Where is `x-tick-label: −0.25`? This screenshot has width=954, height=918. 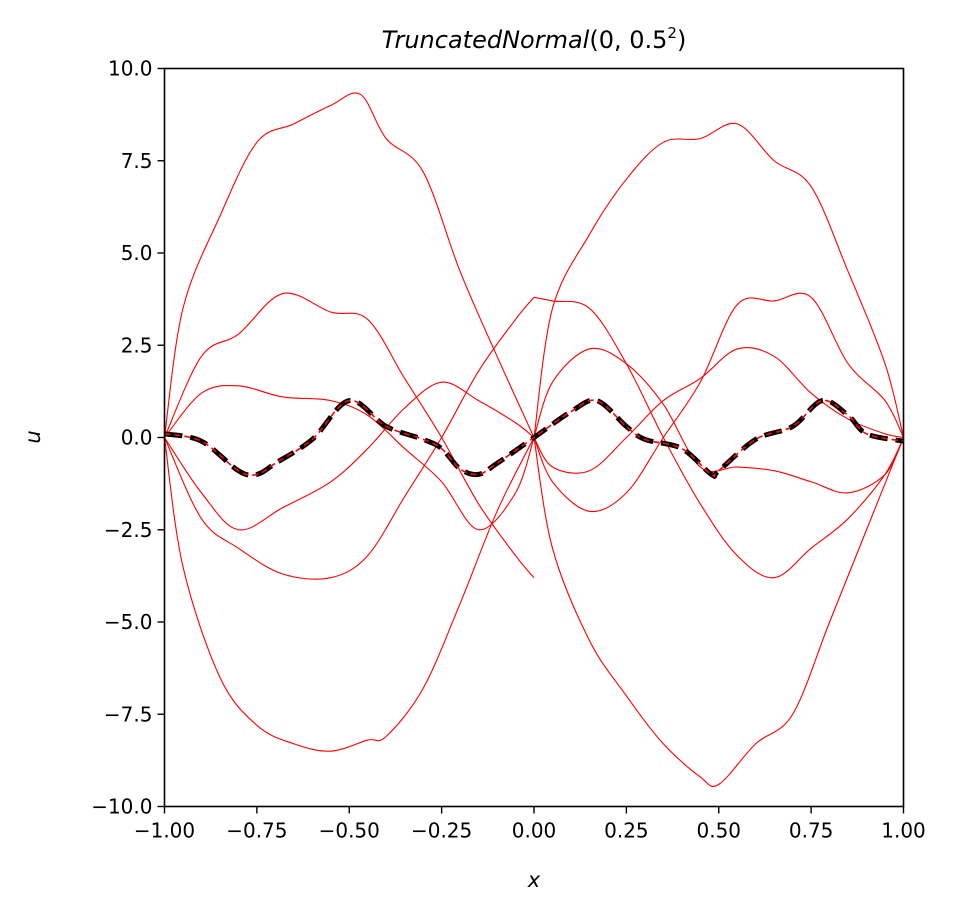 x-tick-label: −0.25 is located at coordinates (441, 831).